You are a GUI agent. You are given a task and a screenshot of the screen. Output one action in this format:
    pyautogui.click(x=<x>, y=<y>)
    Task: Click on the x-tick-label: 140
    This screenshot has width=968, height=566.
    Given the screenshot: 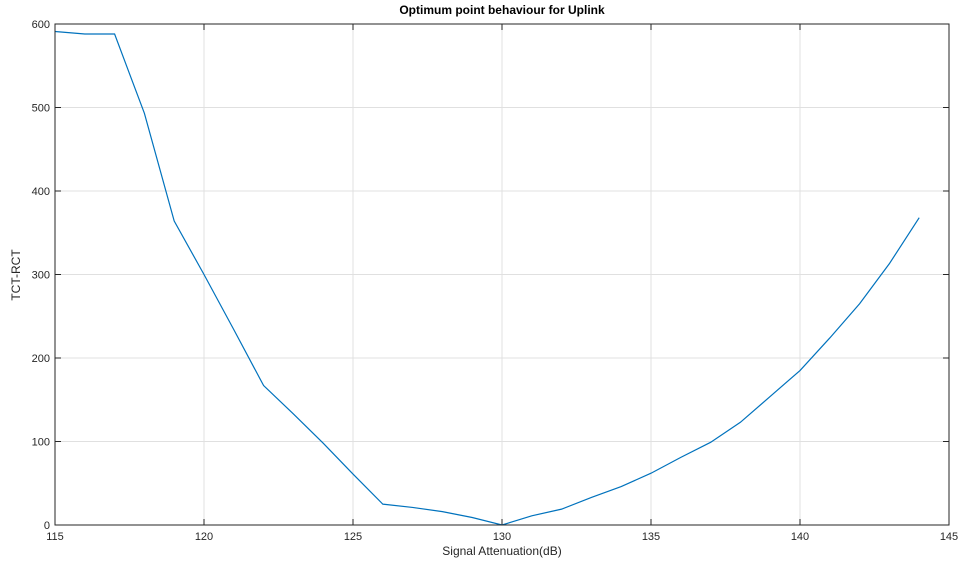 What is the action you would take?
    pyautogui.click(x=800, y=537)
    